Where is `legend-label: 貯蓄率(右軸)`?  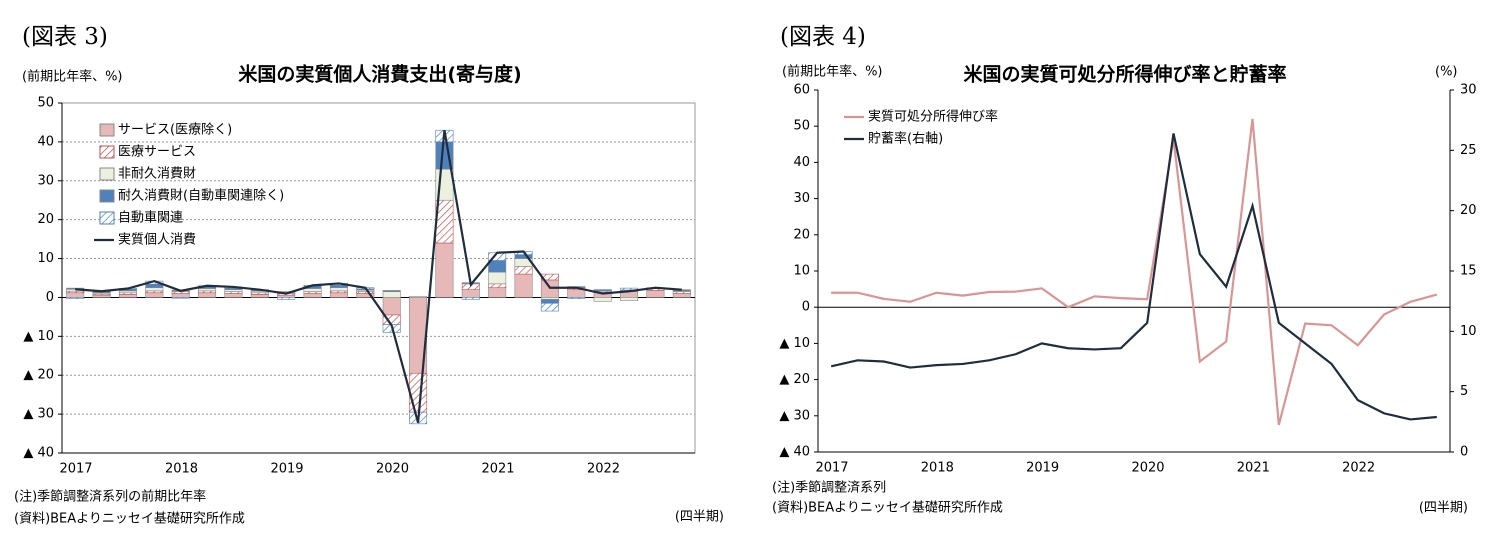
legend-label: 貯蓄率(右軸) is located at coordinates (905, 139).